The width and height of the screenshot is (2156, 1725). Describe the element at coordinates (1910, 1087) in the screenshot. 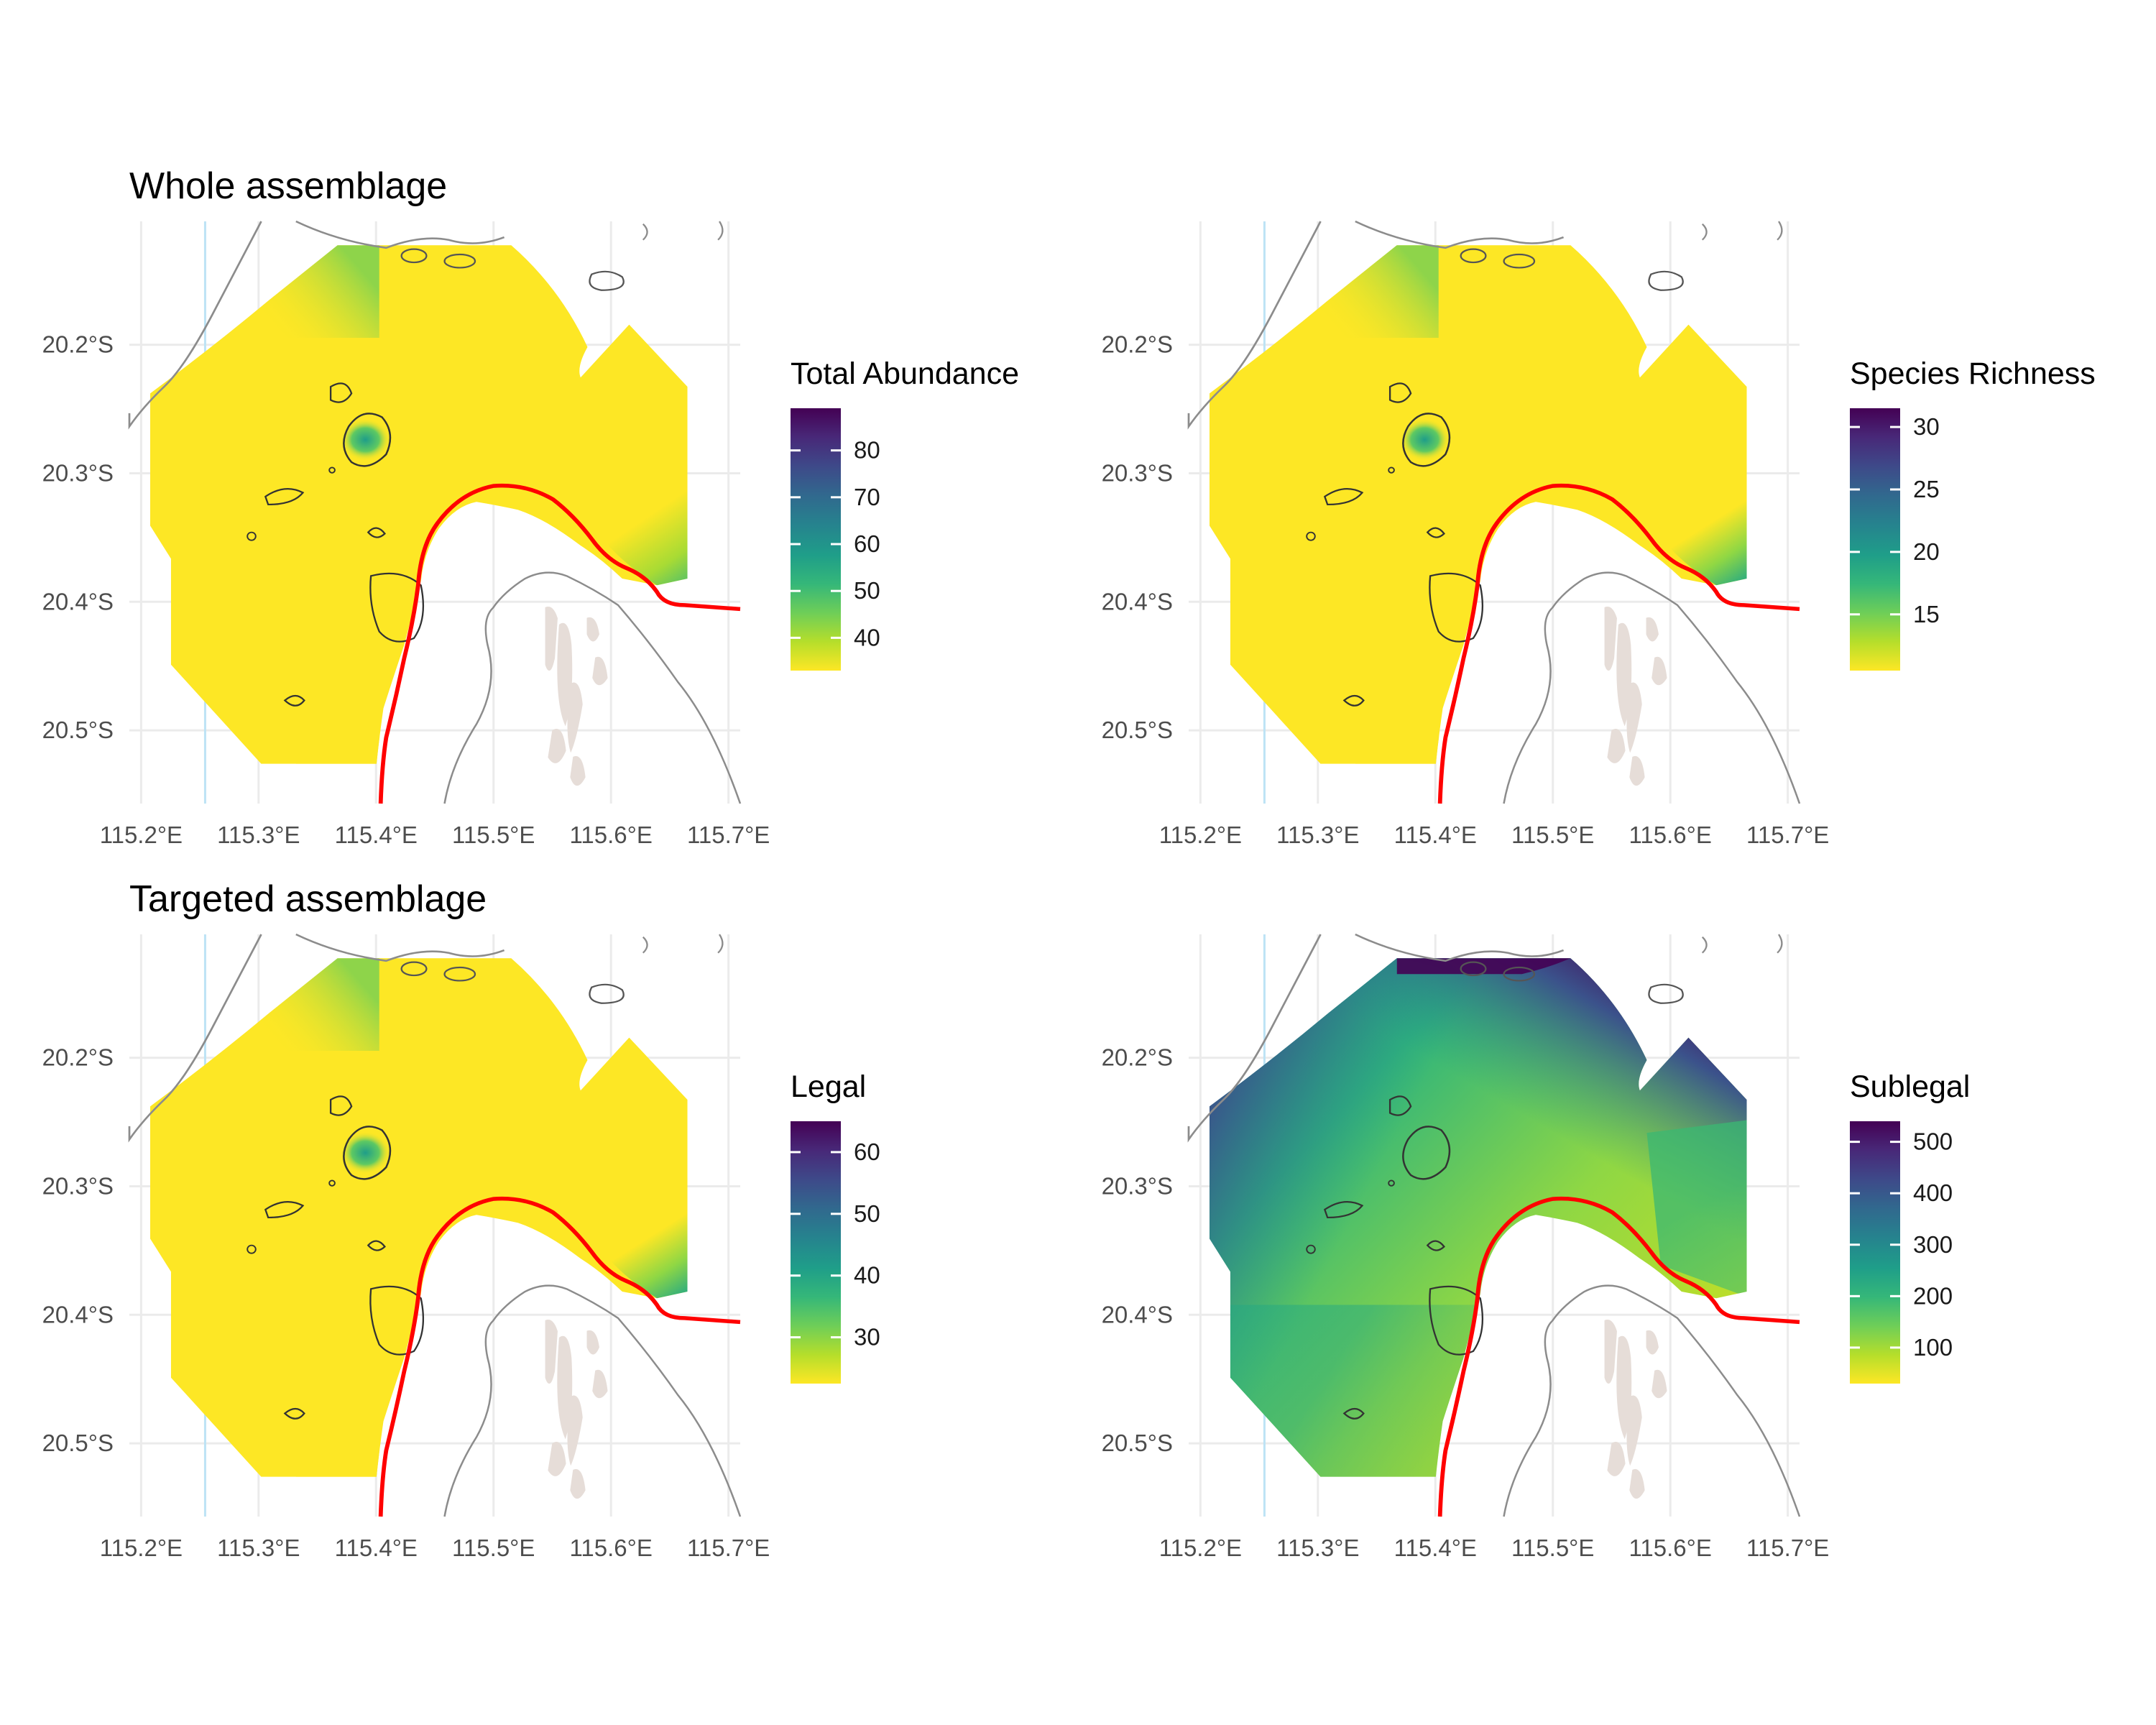

I see `legend-title: Sublegal` at that location.